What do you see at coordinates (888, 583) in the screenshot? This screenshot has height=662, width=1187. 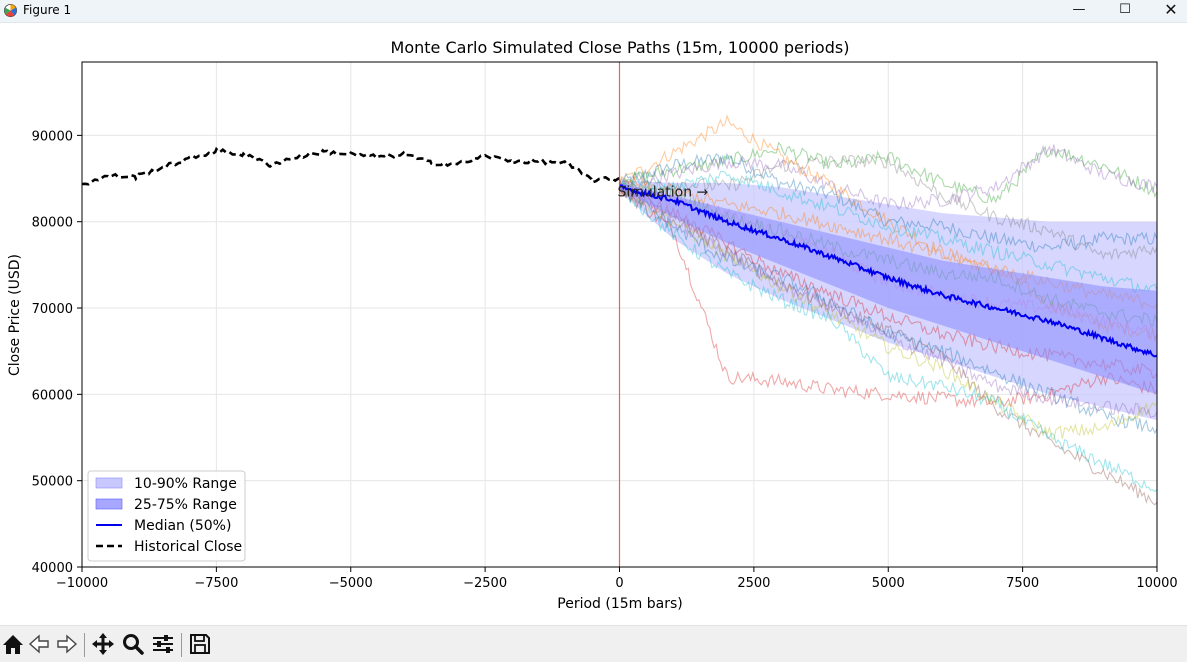 I see `x-tick-label: 5000` at bounding box center [888, 583].